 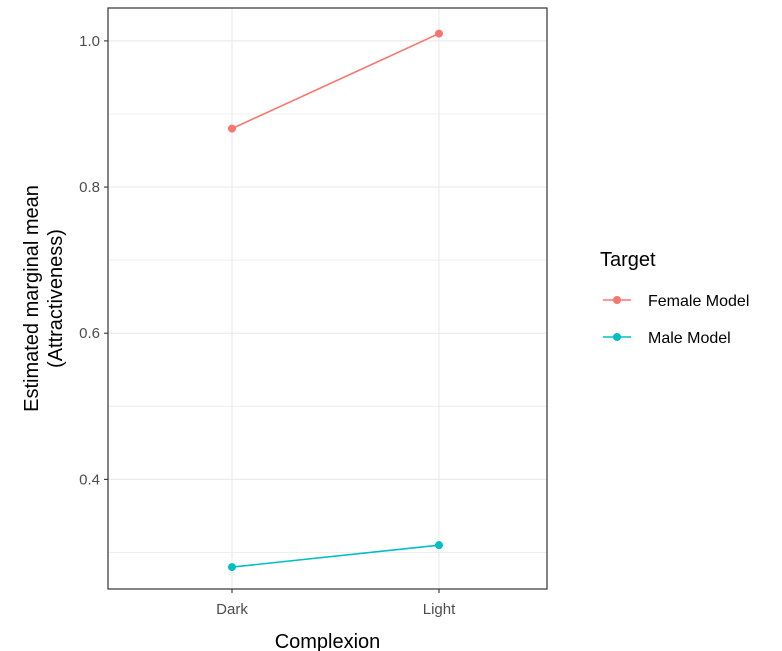 I want to click on y-axis: 0.4 0.6 0.8 1.0, so click(x=93, y=260).